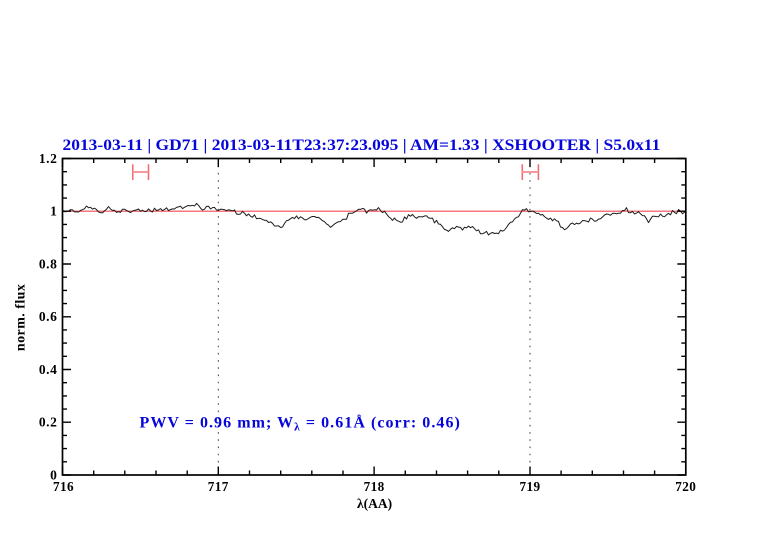  Describe the element at coordinates (374, 503) in the screenshot. I see `svg-text: λ(AA)` at that location.